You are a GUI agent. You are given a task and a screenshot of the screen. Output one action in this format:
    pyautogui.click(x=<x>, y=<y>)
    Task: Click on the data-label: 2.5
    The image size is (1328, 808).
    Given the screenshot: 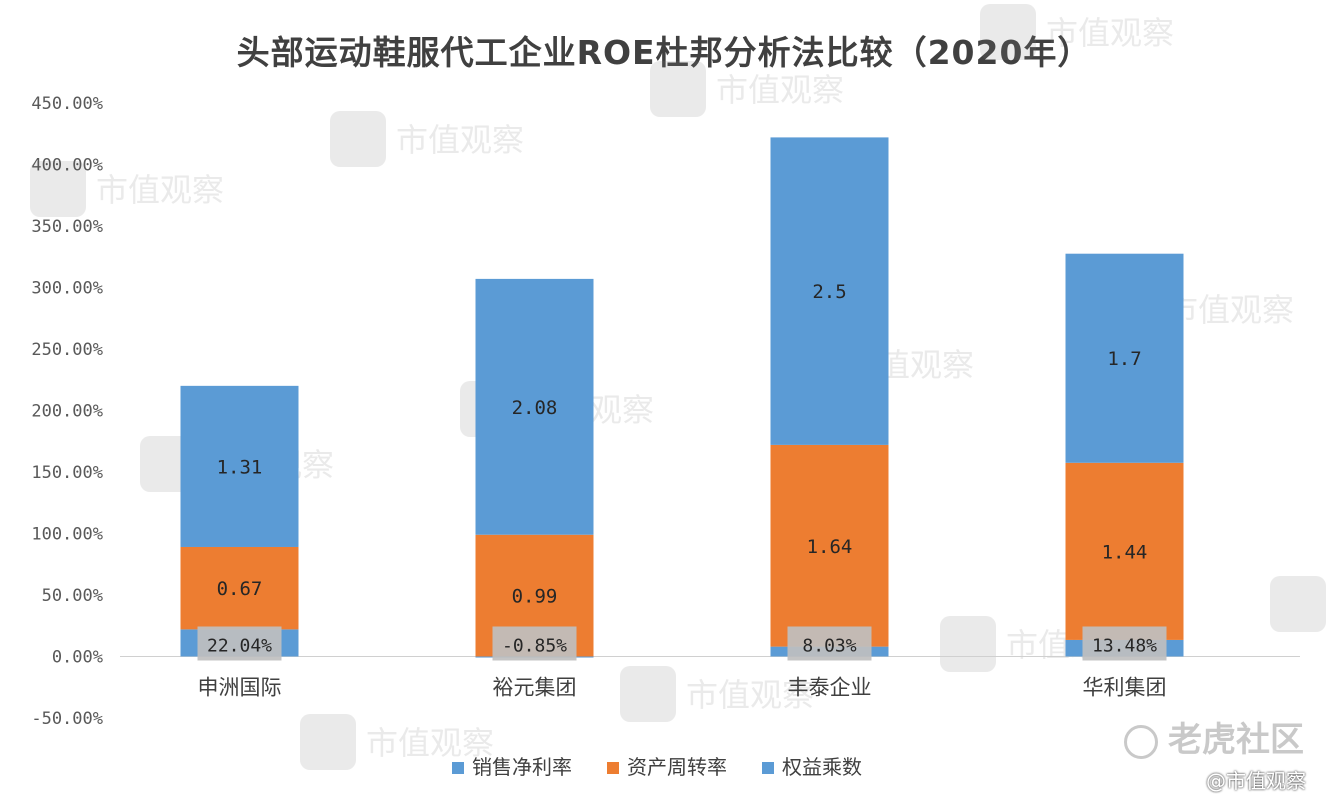 What is the action you would take?
    pyautogui.click(x=829, y=292)
    